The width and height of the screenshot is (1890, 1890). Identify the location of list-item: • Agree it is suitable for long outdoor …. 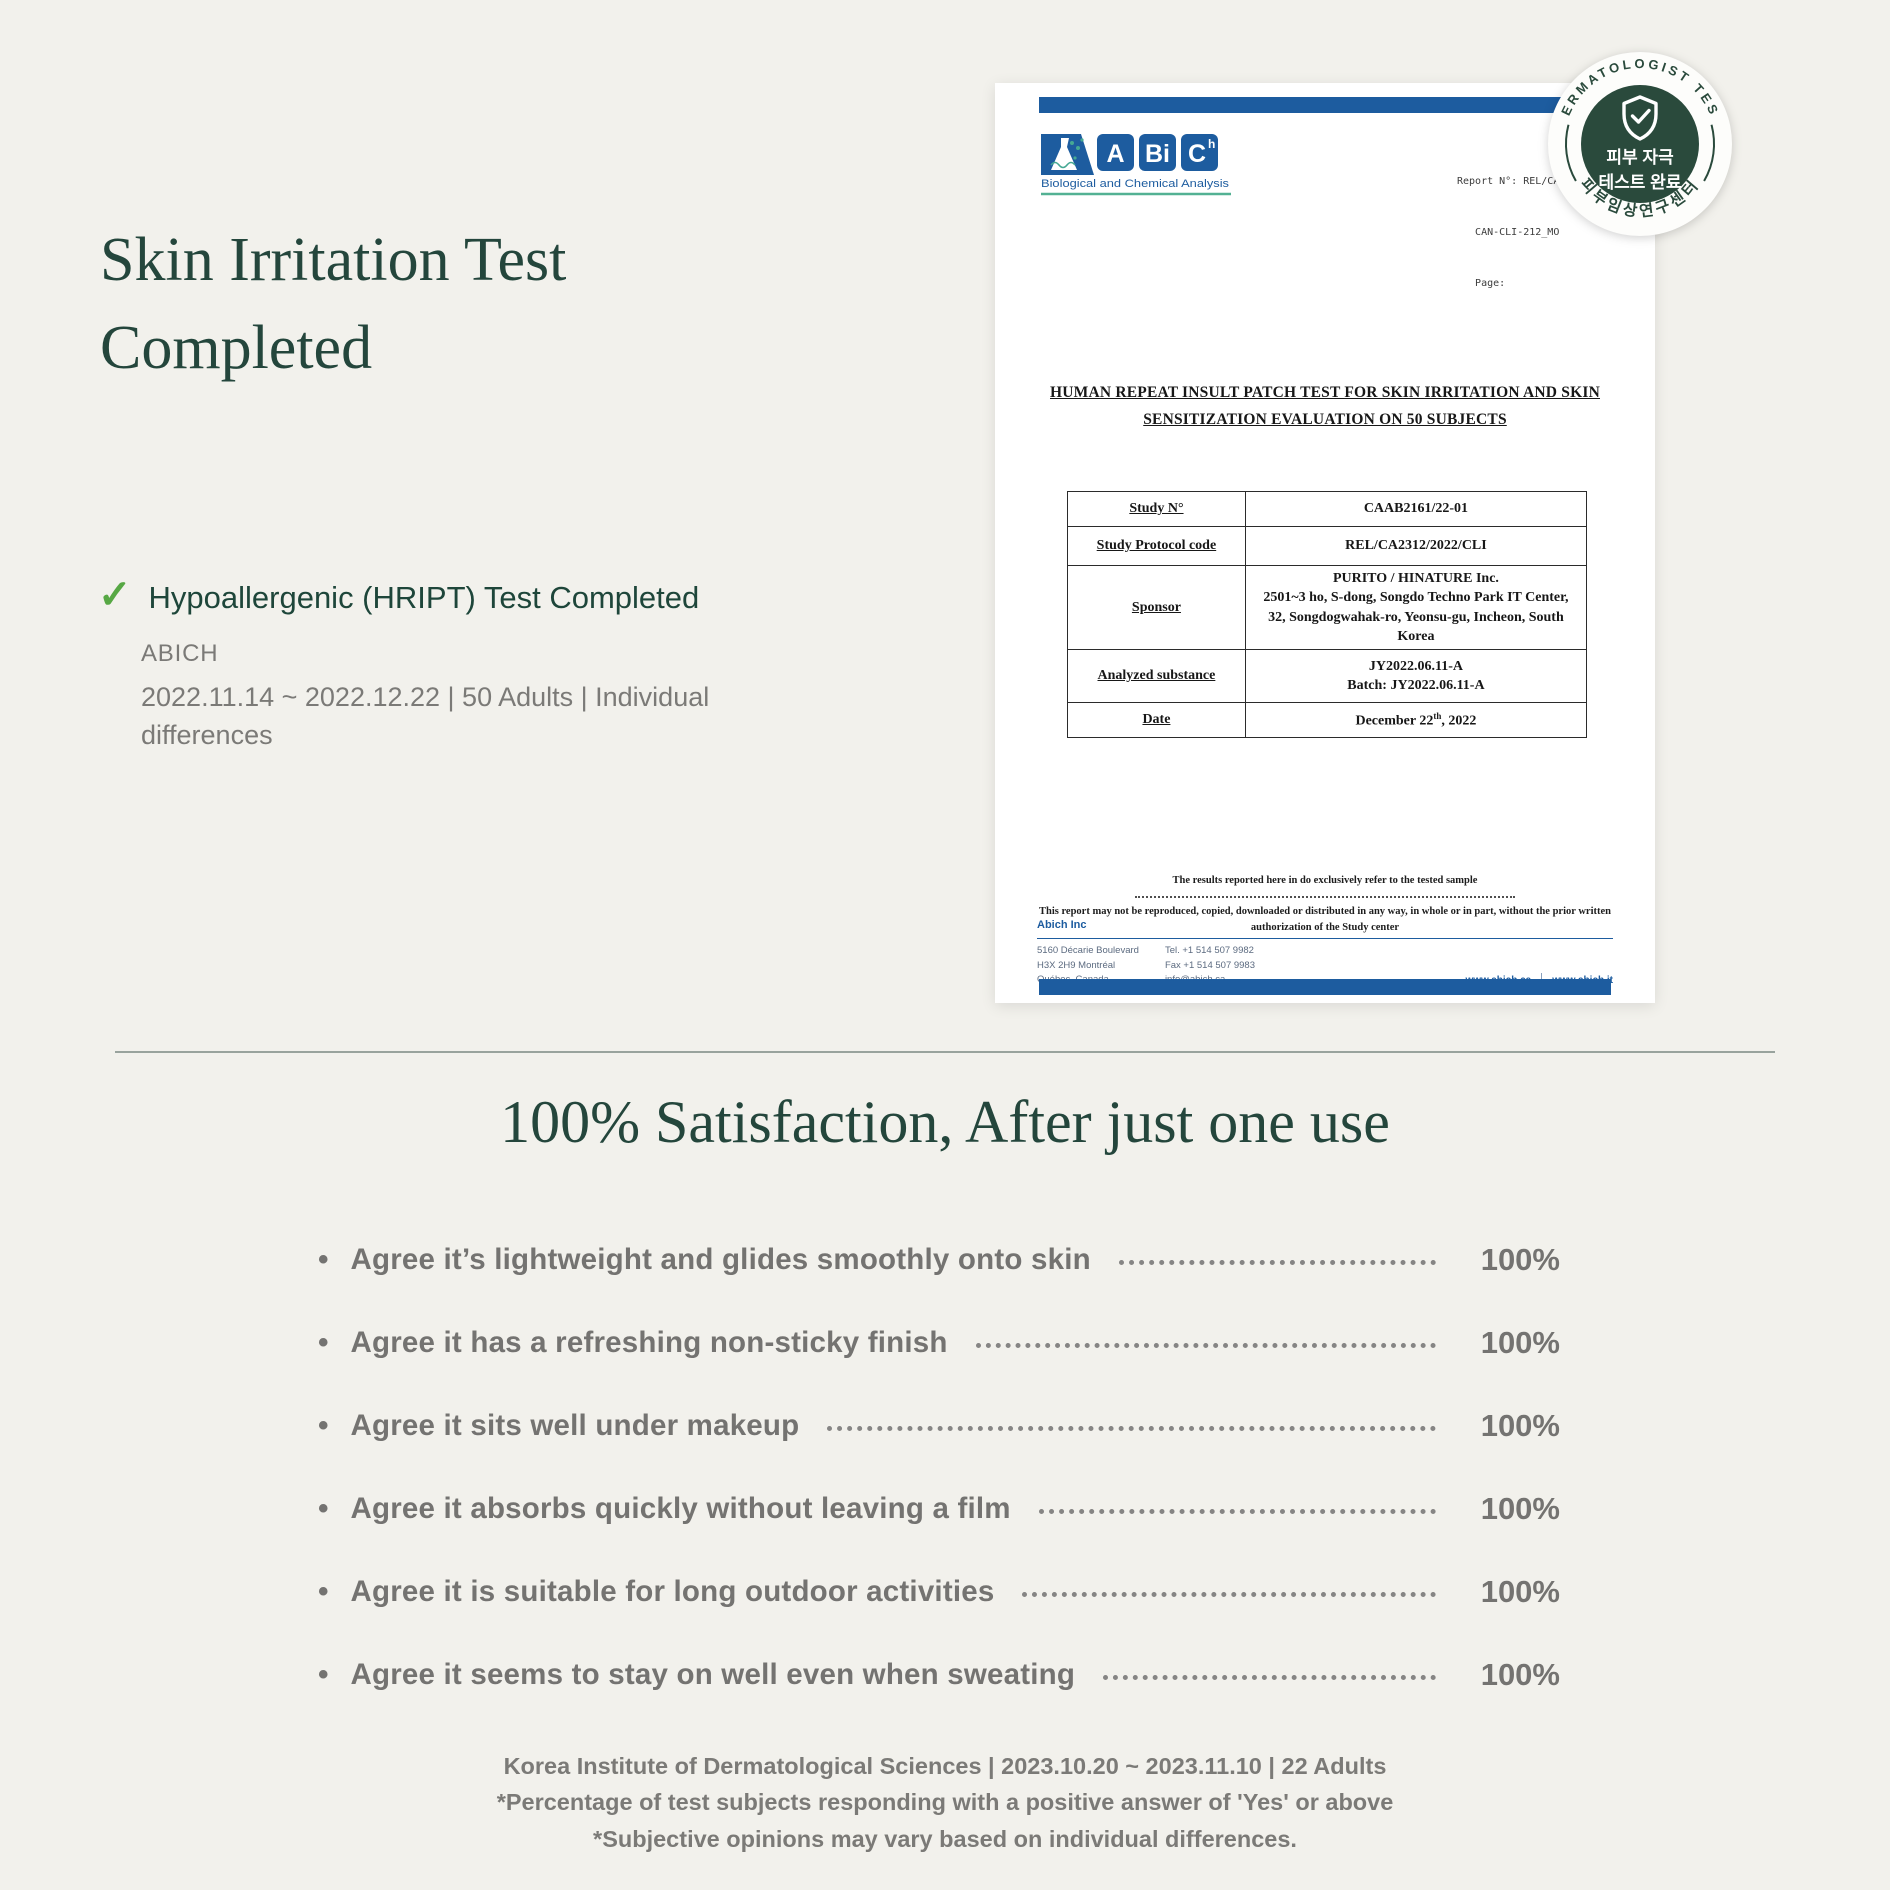
(939, 1592).